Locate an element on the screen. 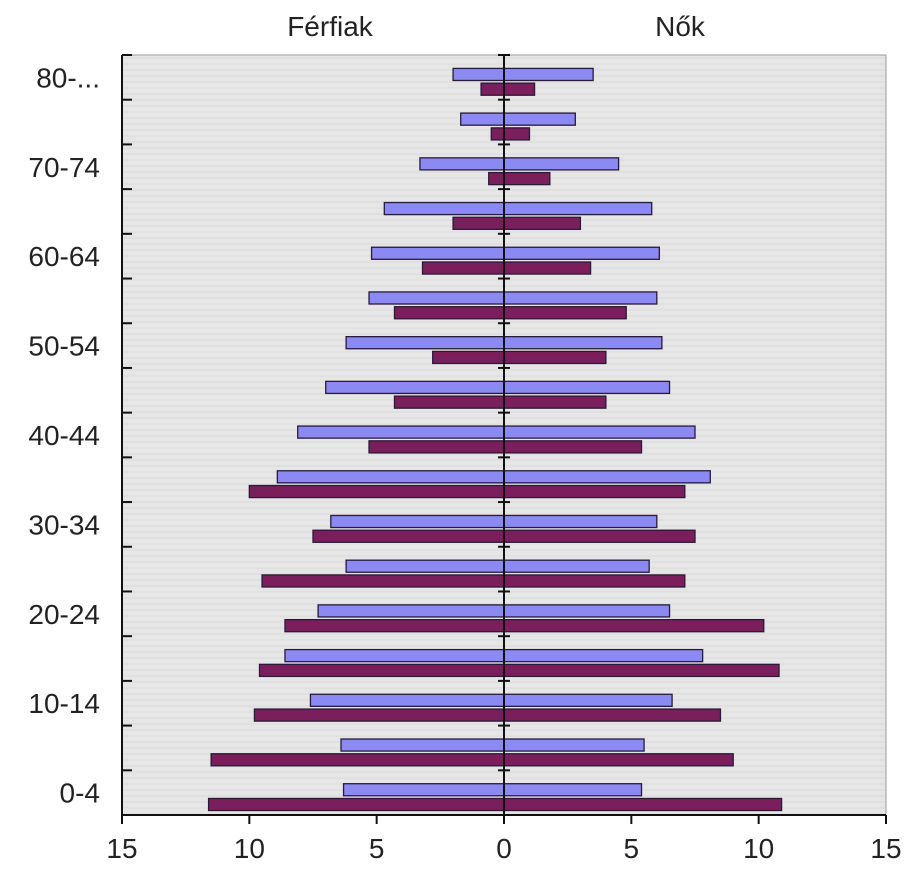  y-tick-label: 30-34 is located at coordinates (64, 524).